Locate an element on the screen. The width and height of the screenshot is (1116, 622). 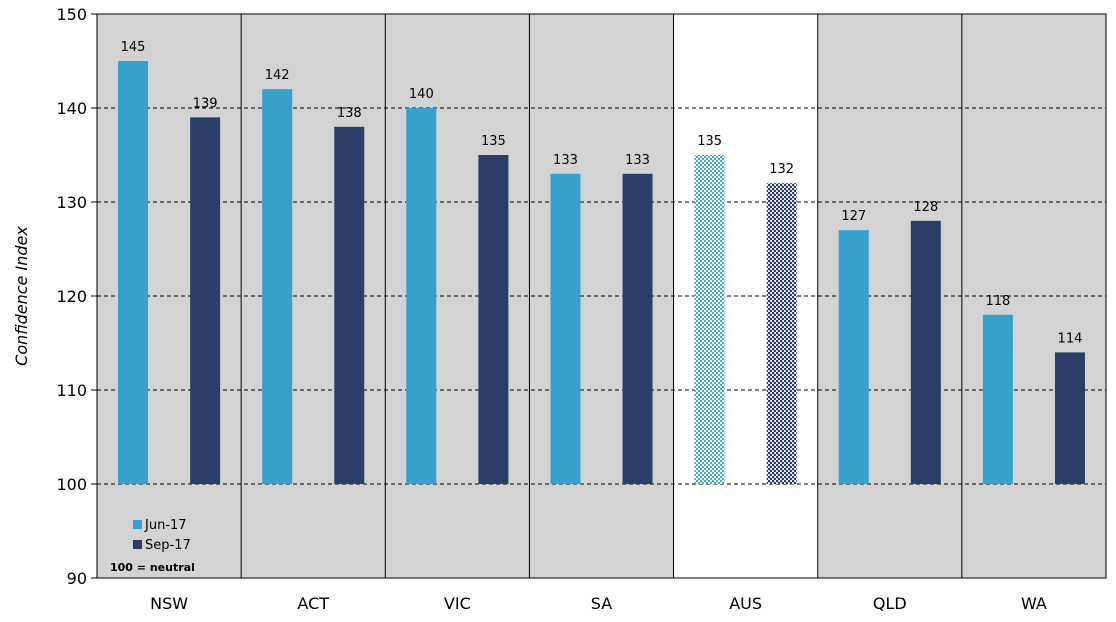
data-label-aus-sep-17: 132 is located at coordinates (781, 169).